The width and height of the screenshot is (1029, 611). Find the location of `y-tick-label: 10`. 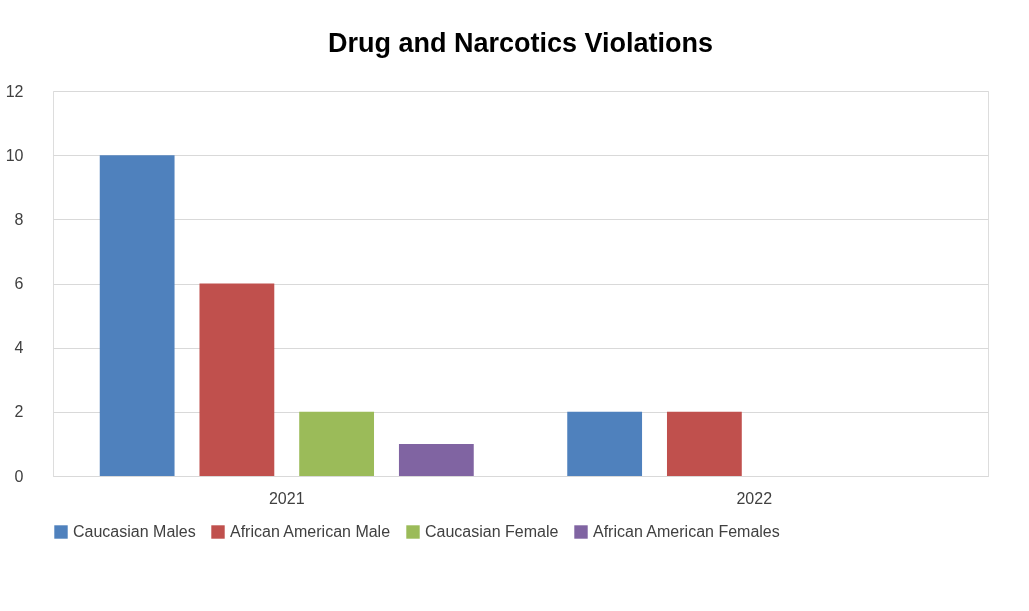

y-tick-label: 10 is located at coordinates (14, 155).